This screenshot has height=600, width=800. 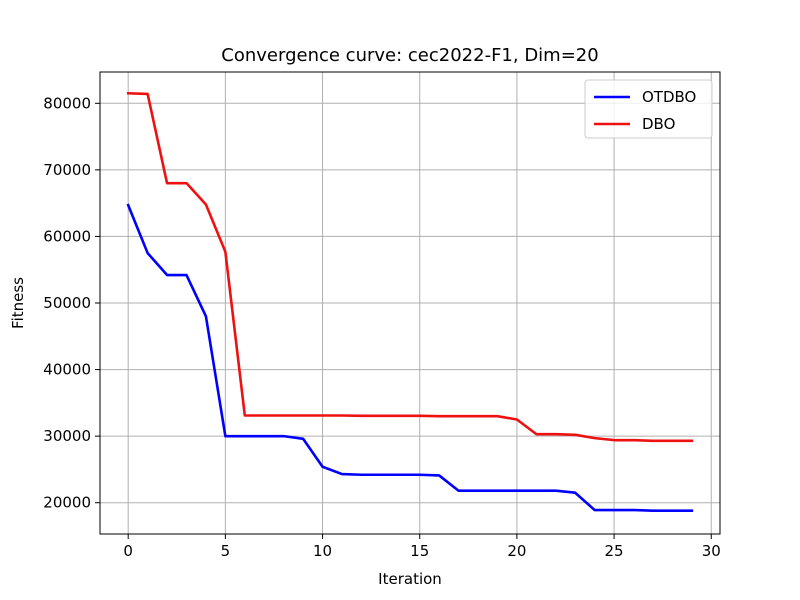 I want to click on y-tick-label: 60000, so click(x=67, y=236).